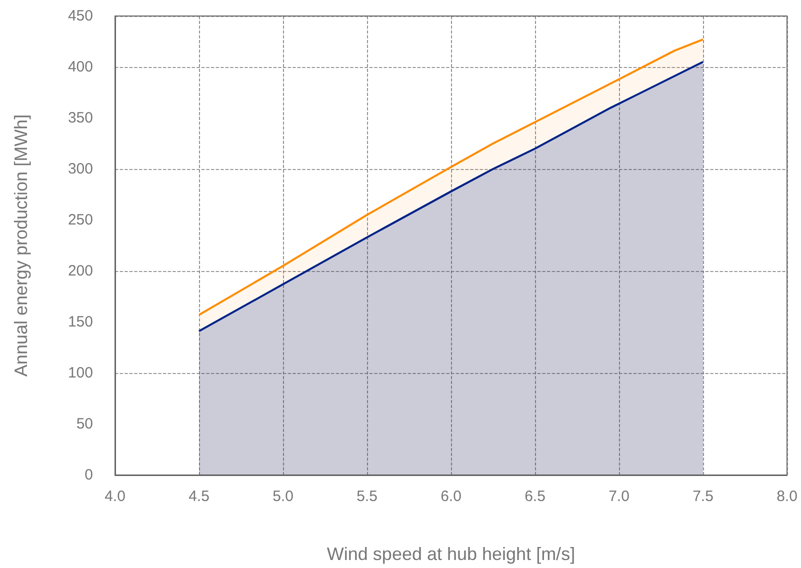 The image size is (801, 568). Describe the element at coordinates (787, 496) in the screenshot. I see `x-tick-label: 8.0` at that location.